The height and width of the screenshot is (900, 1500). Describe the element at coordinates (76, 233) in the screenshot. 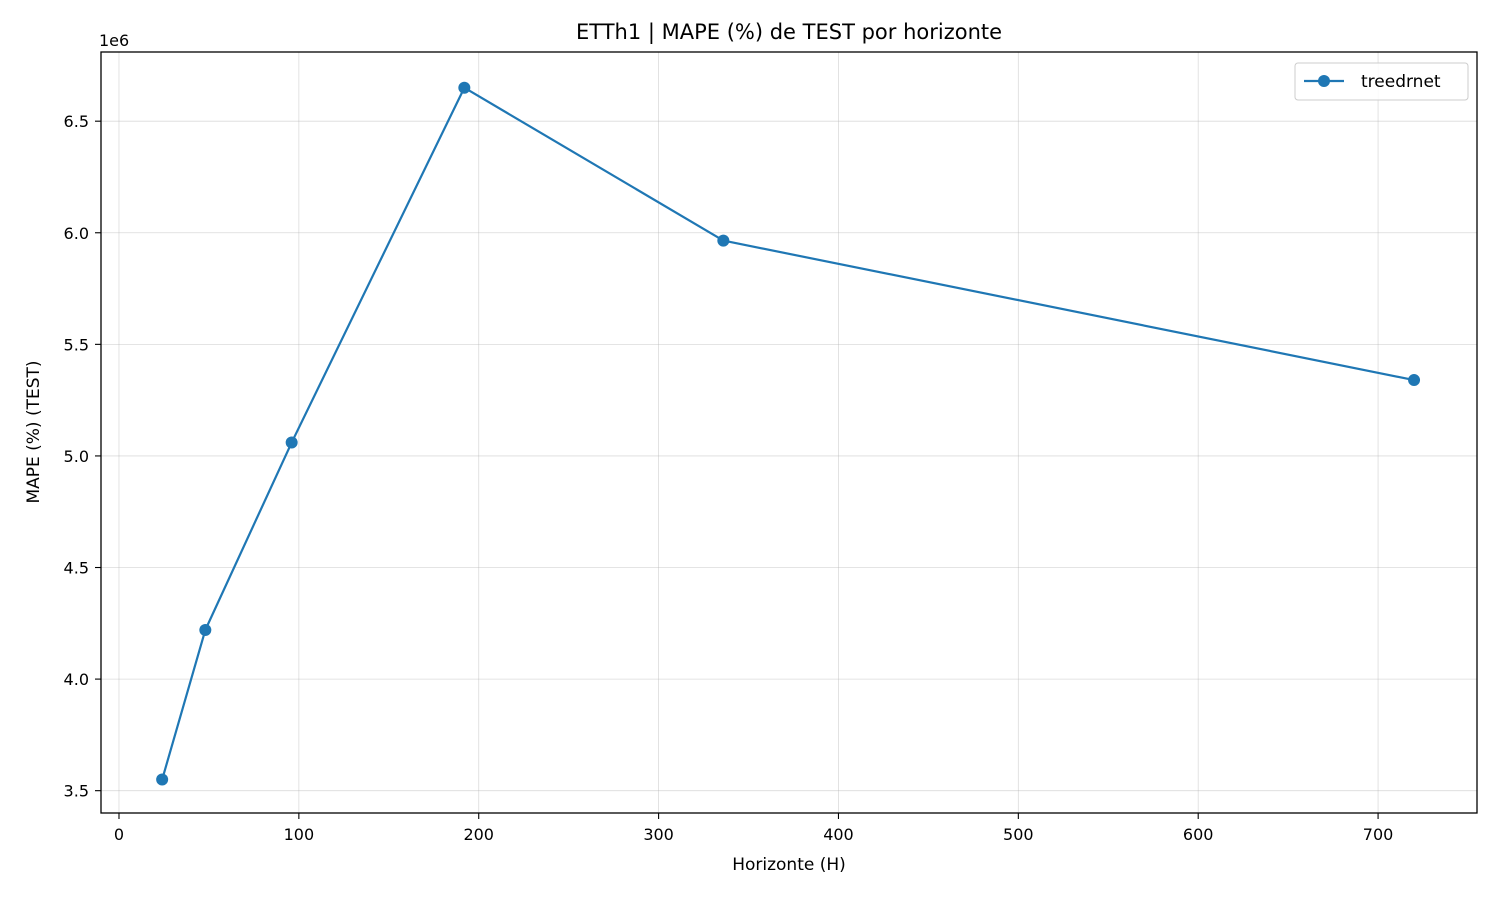

I see `y-tick-label: 6.0` at that location.